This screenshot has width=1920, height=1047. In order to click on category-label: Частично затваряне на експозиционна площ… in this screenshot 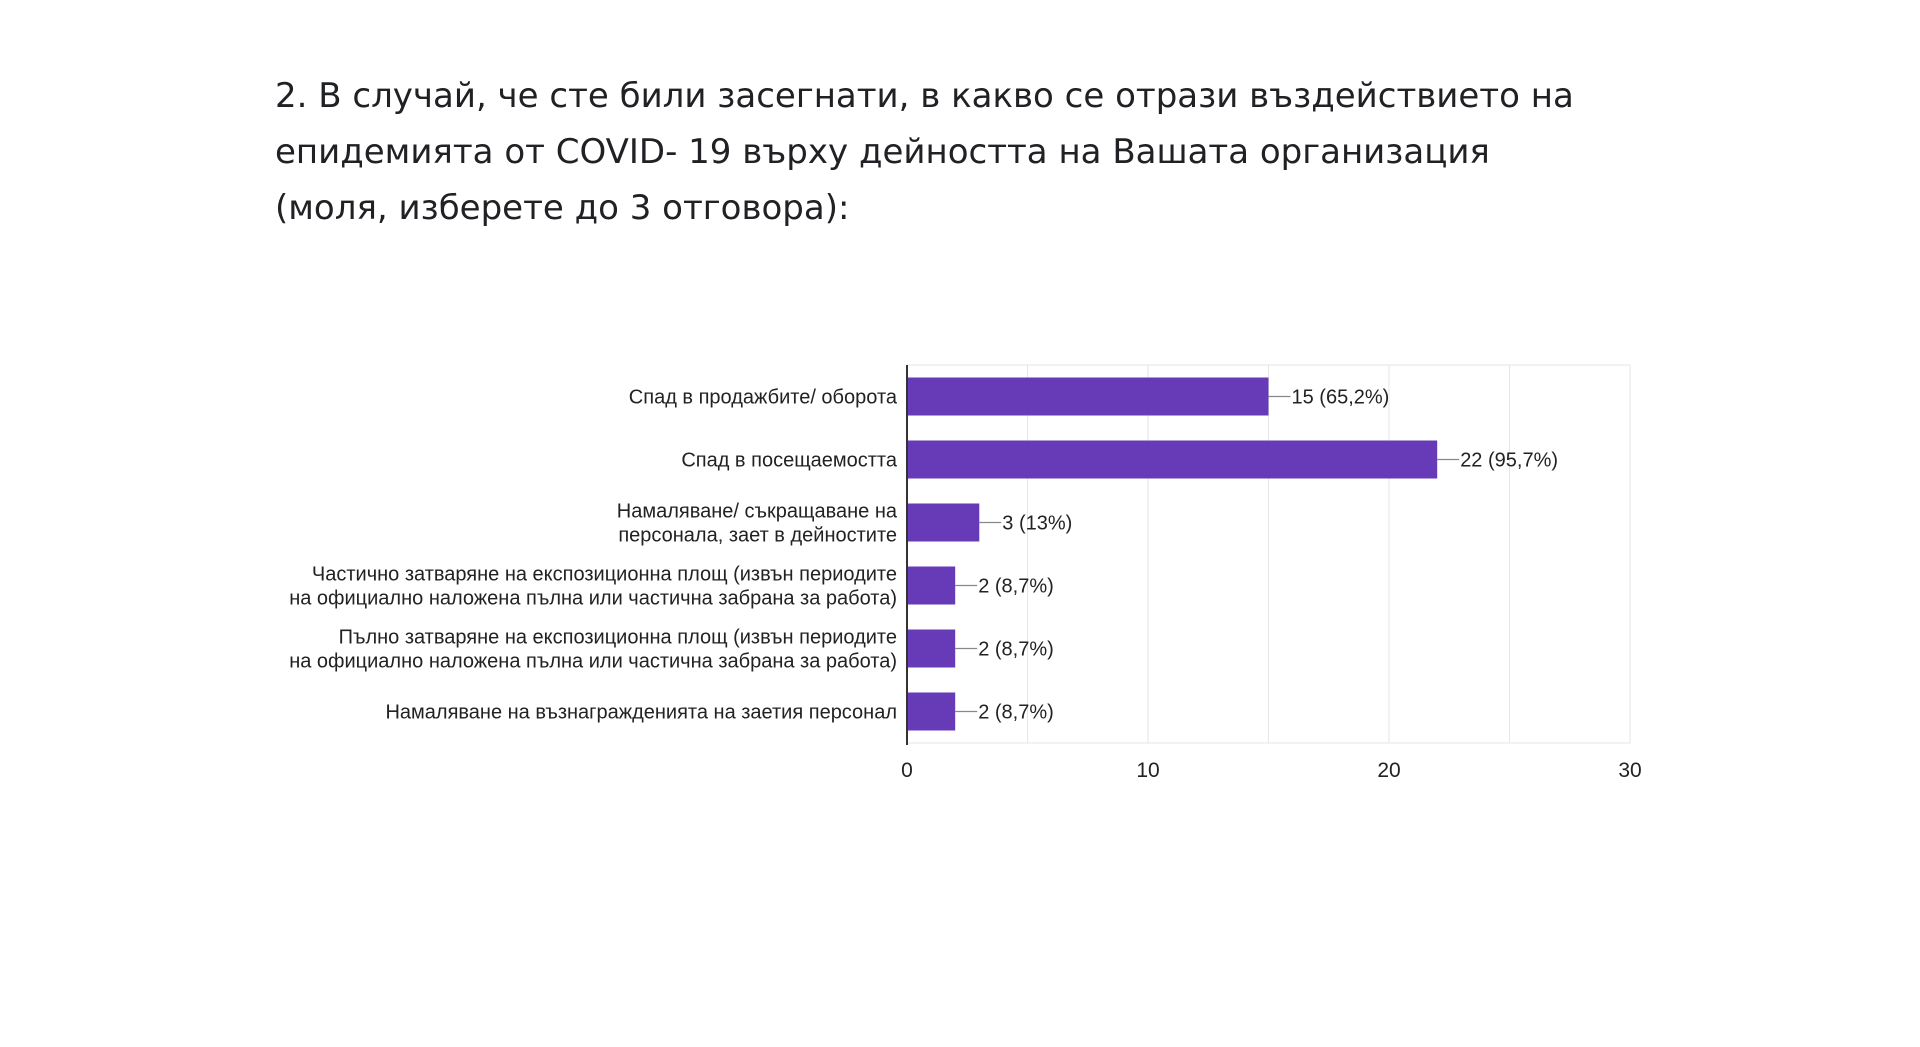, I will do `click(604, 575)`.